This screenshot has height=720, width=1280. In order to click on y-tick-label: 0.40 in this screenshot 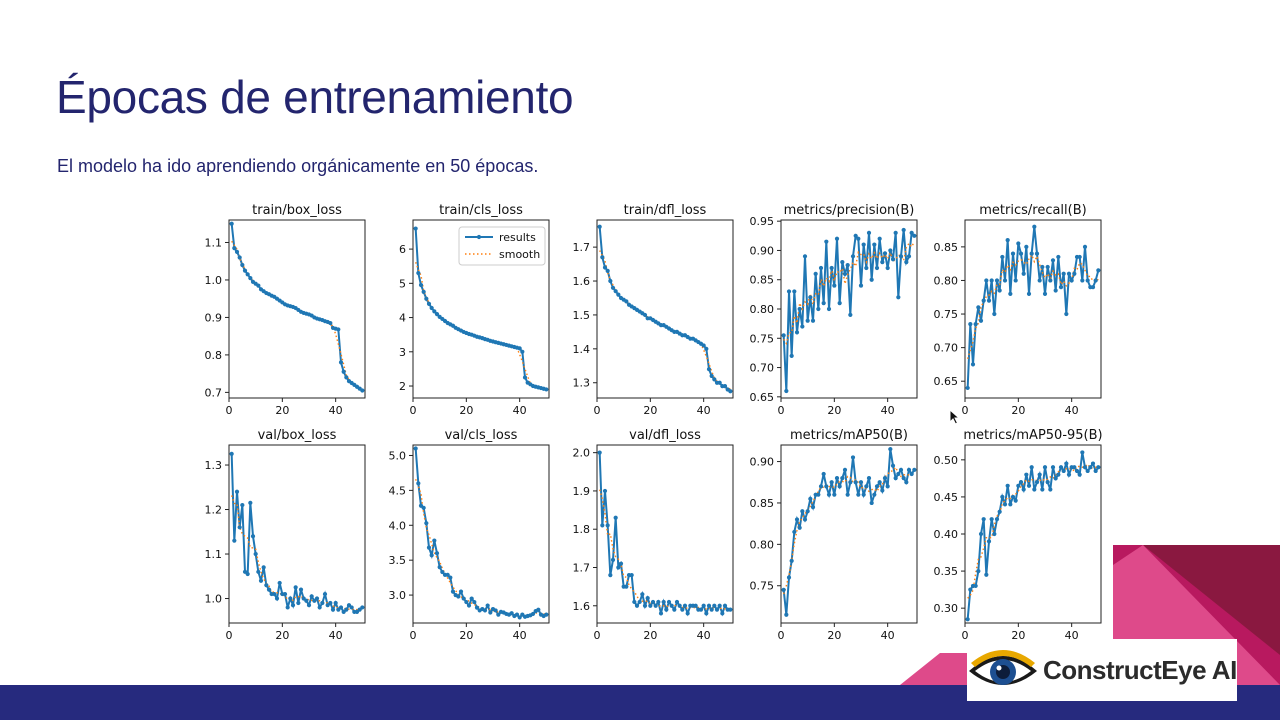, I will do `click(946, 534)`.